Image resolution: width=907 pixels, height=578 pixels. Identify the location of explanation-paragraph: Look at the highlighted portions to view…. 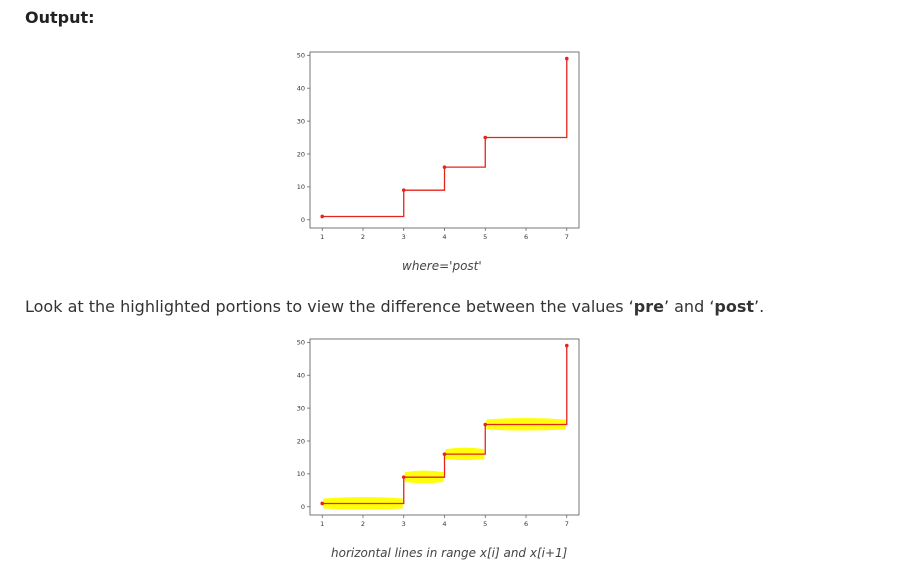
(394, 306).